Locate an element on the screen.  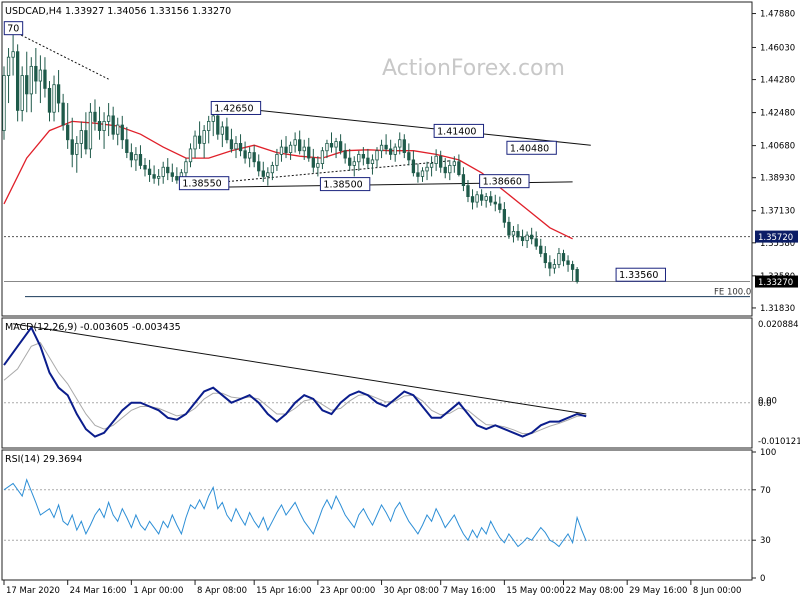
annotation-label: 1.38660 is located at coordinates (502, 182).